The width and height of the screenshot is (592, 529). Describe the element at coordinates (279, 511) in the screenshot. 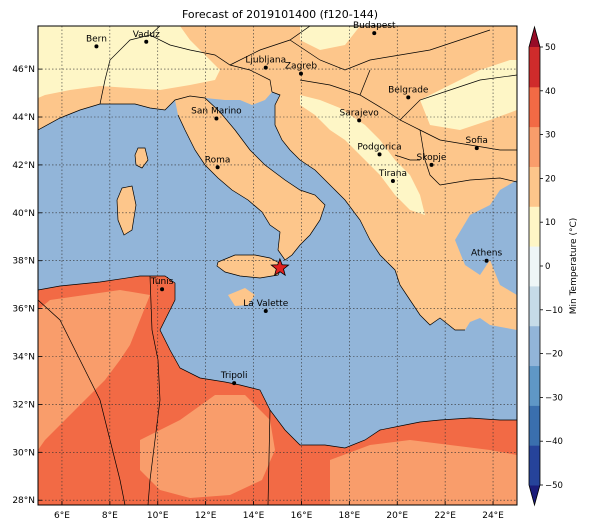

I see `longitude-axis: 6°E 8°E 10°E 12°E 14°E 16°E 18°E 20°E 22°E 24°E` at that location.